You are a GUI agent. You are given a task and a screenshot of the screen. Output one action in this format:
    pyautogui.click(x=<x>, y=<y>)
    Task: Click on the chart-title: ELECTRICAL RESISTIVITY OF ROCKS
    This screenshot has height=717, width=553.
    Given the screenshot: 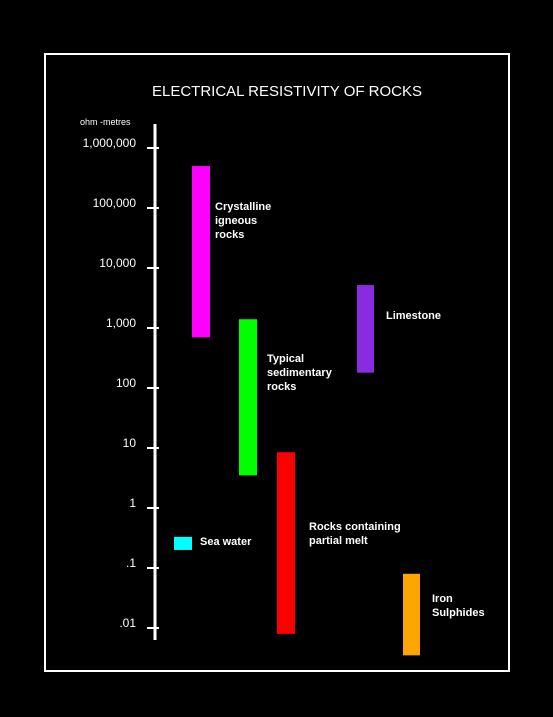 What is the action you would take?
    pyautogui.click(x=287, y=91)
    